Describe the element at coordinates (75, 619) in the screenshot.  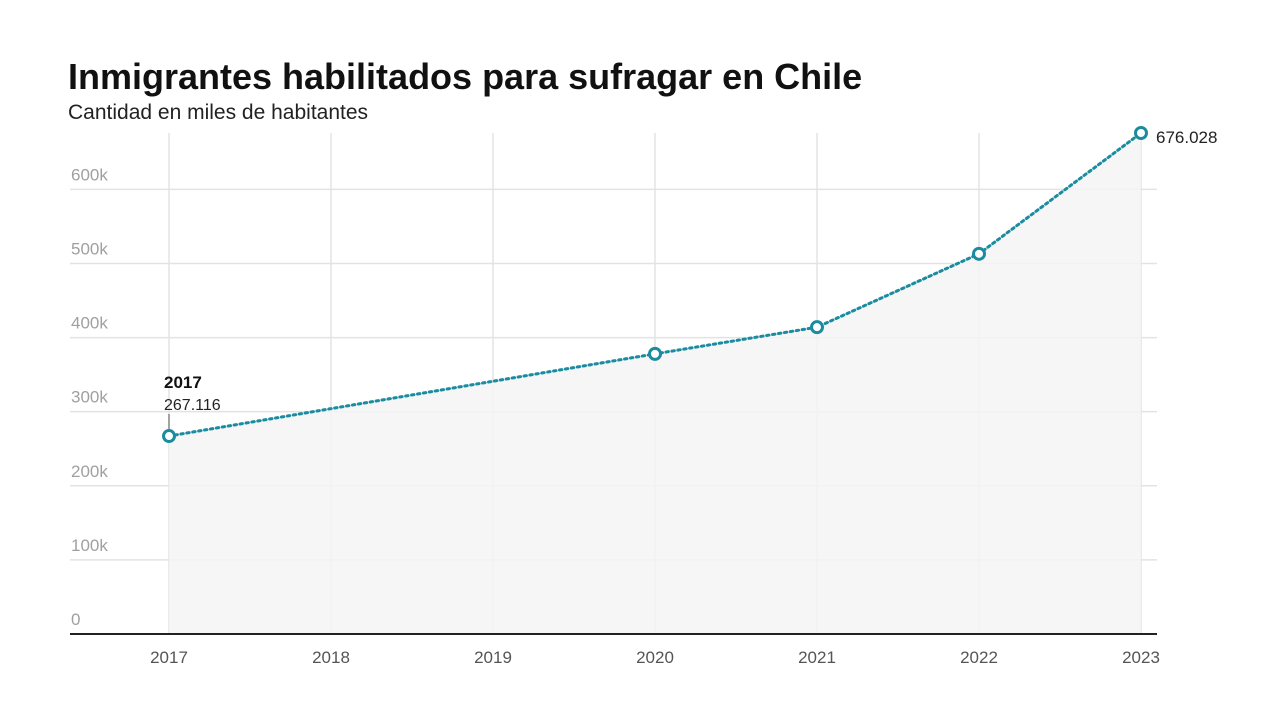
I see `y-tick-label: 0` at that location.